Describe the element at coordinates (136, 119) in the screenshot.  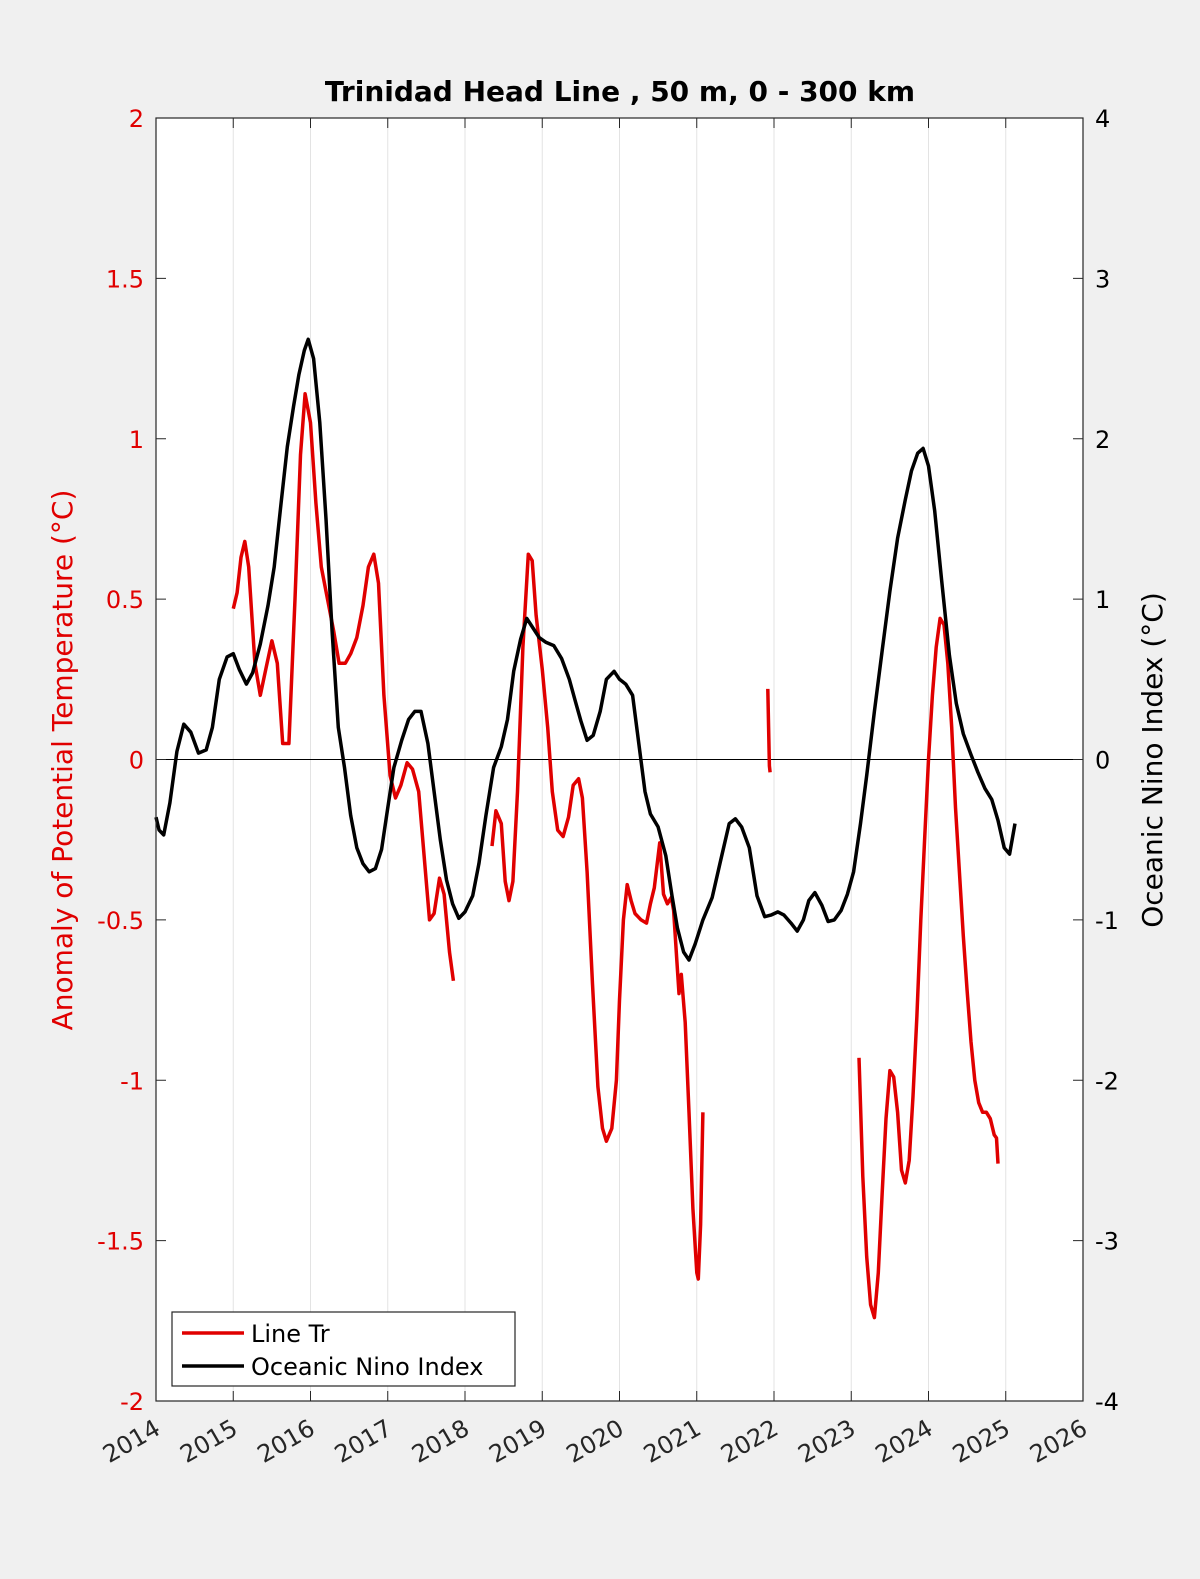
I see `y-left-tick-label: 2` at that location.